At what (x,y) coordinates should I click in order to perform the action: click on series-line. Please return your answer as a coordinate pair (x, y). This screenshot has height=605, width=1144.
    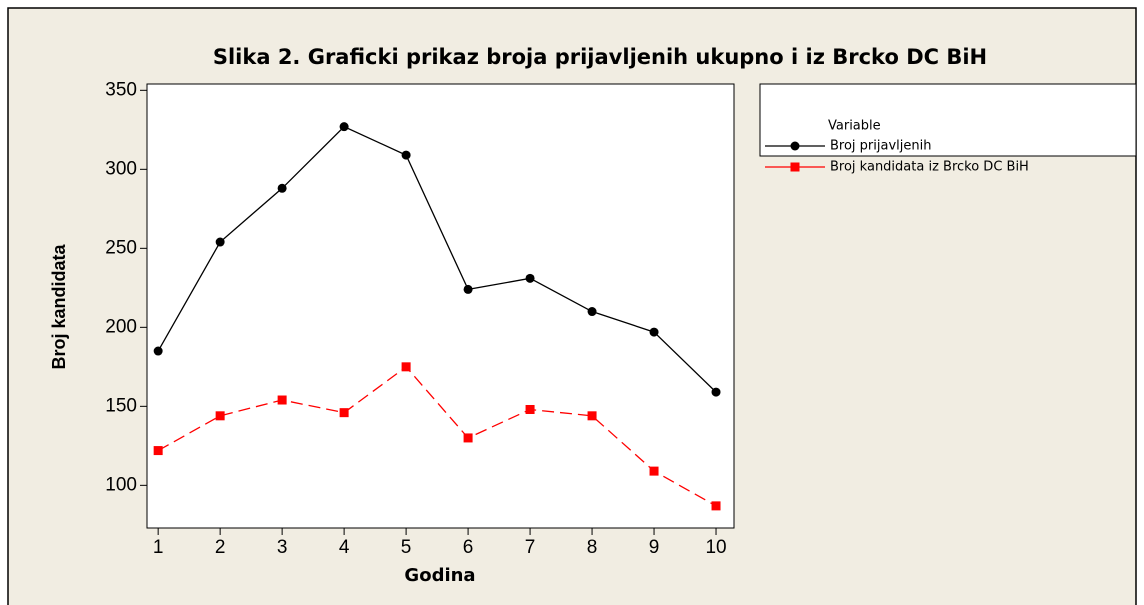
    Looking at the image, I should click on (437, 436).